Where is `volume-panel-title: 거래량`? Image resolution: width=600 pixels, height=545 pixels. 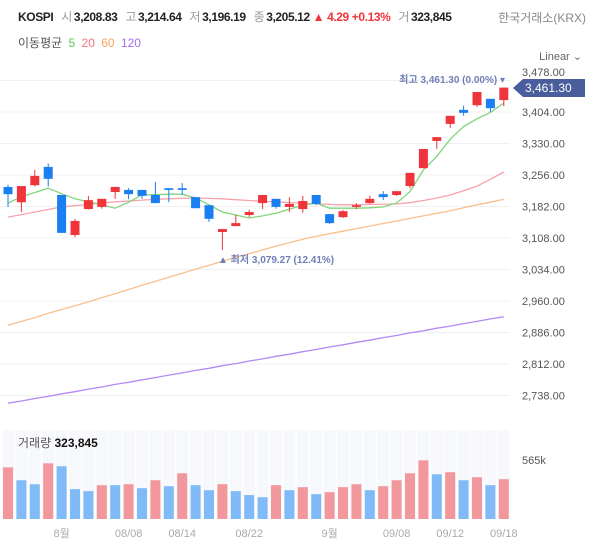
volume-panel-title: 거래량 is located at coordinates (35, 443).